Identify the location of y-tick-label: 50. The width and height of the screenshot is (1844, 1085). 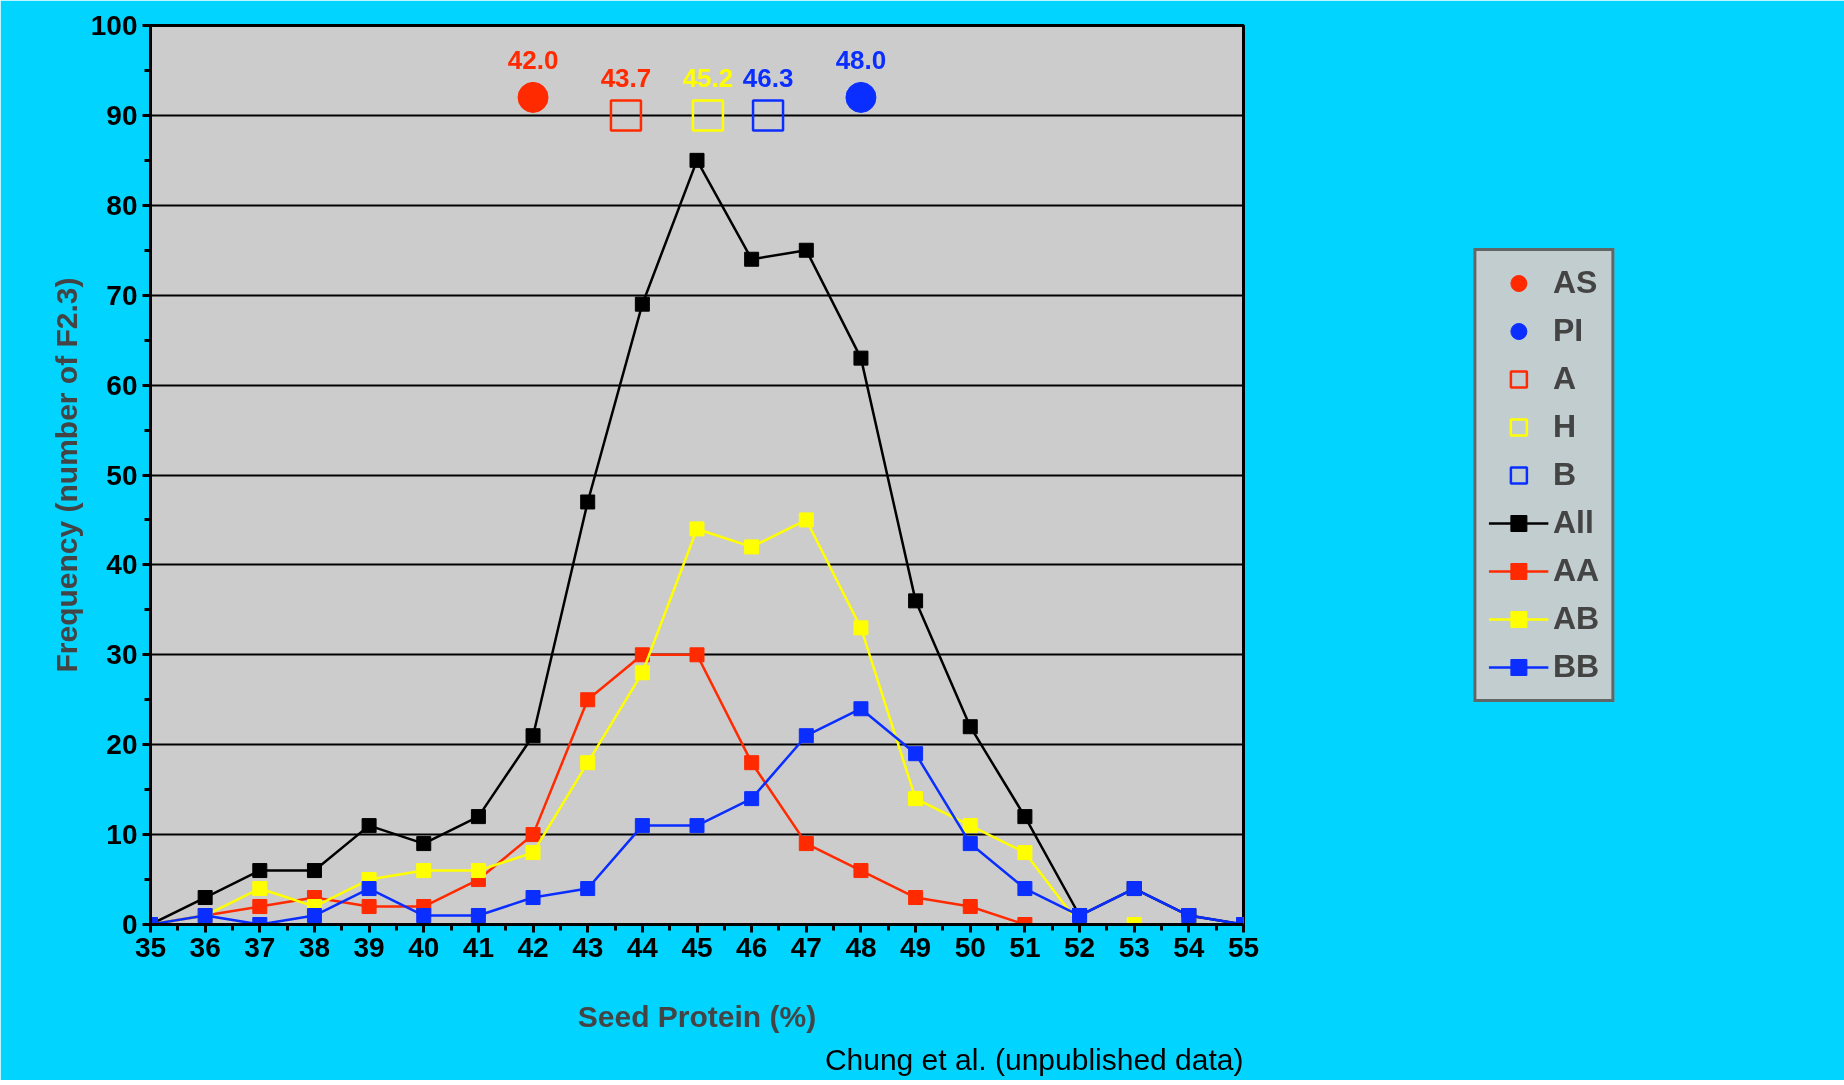
(122, 475).